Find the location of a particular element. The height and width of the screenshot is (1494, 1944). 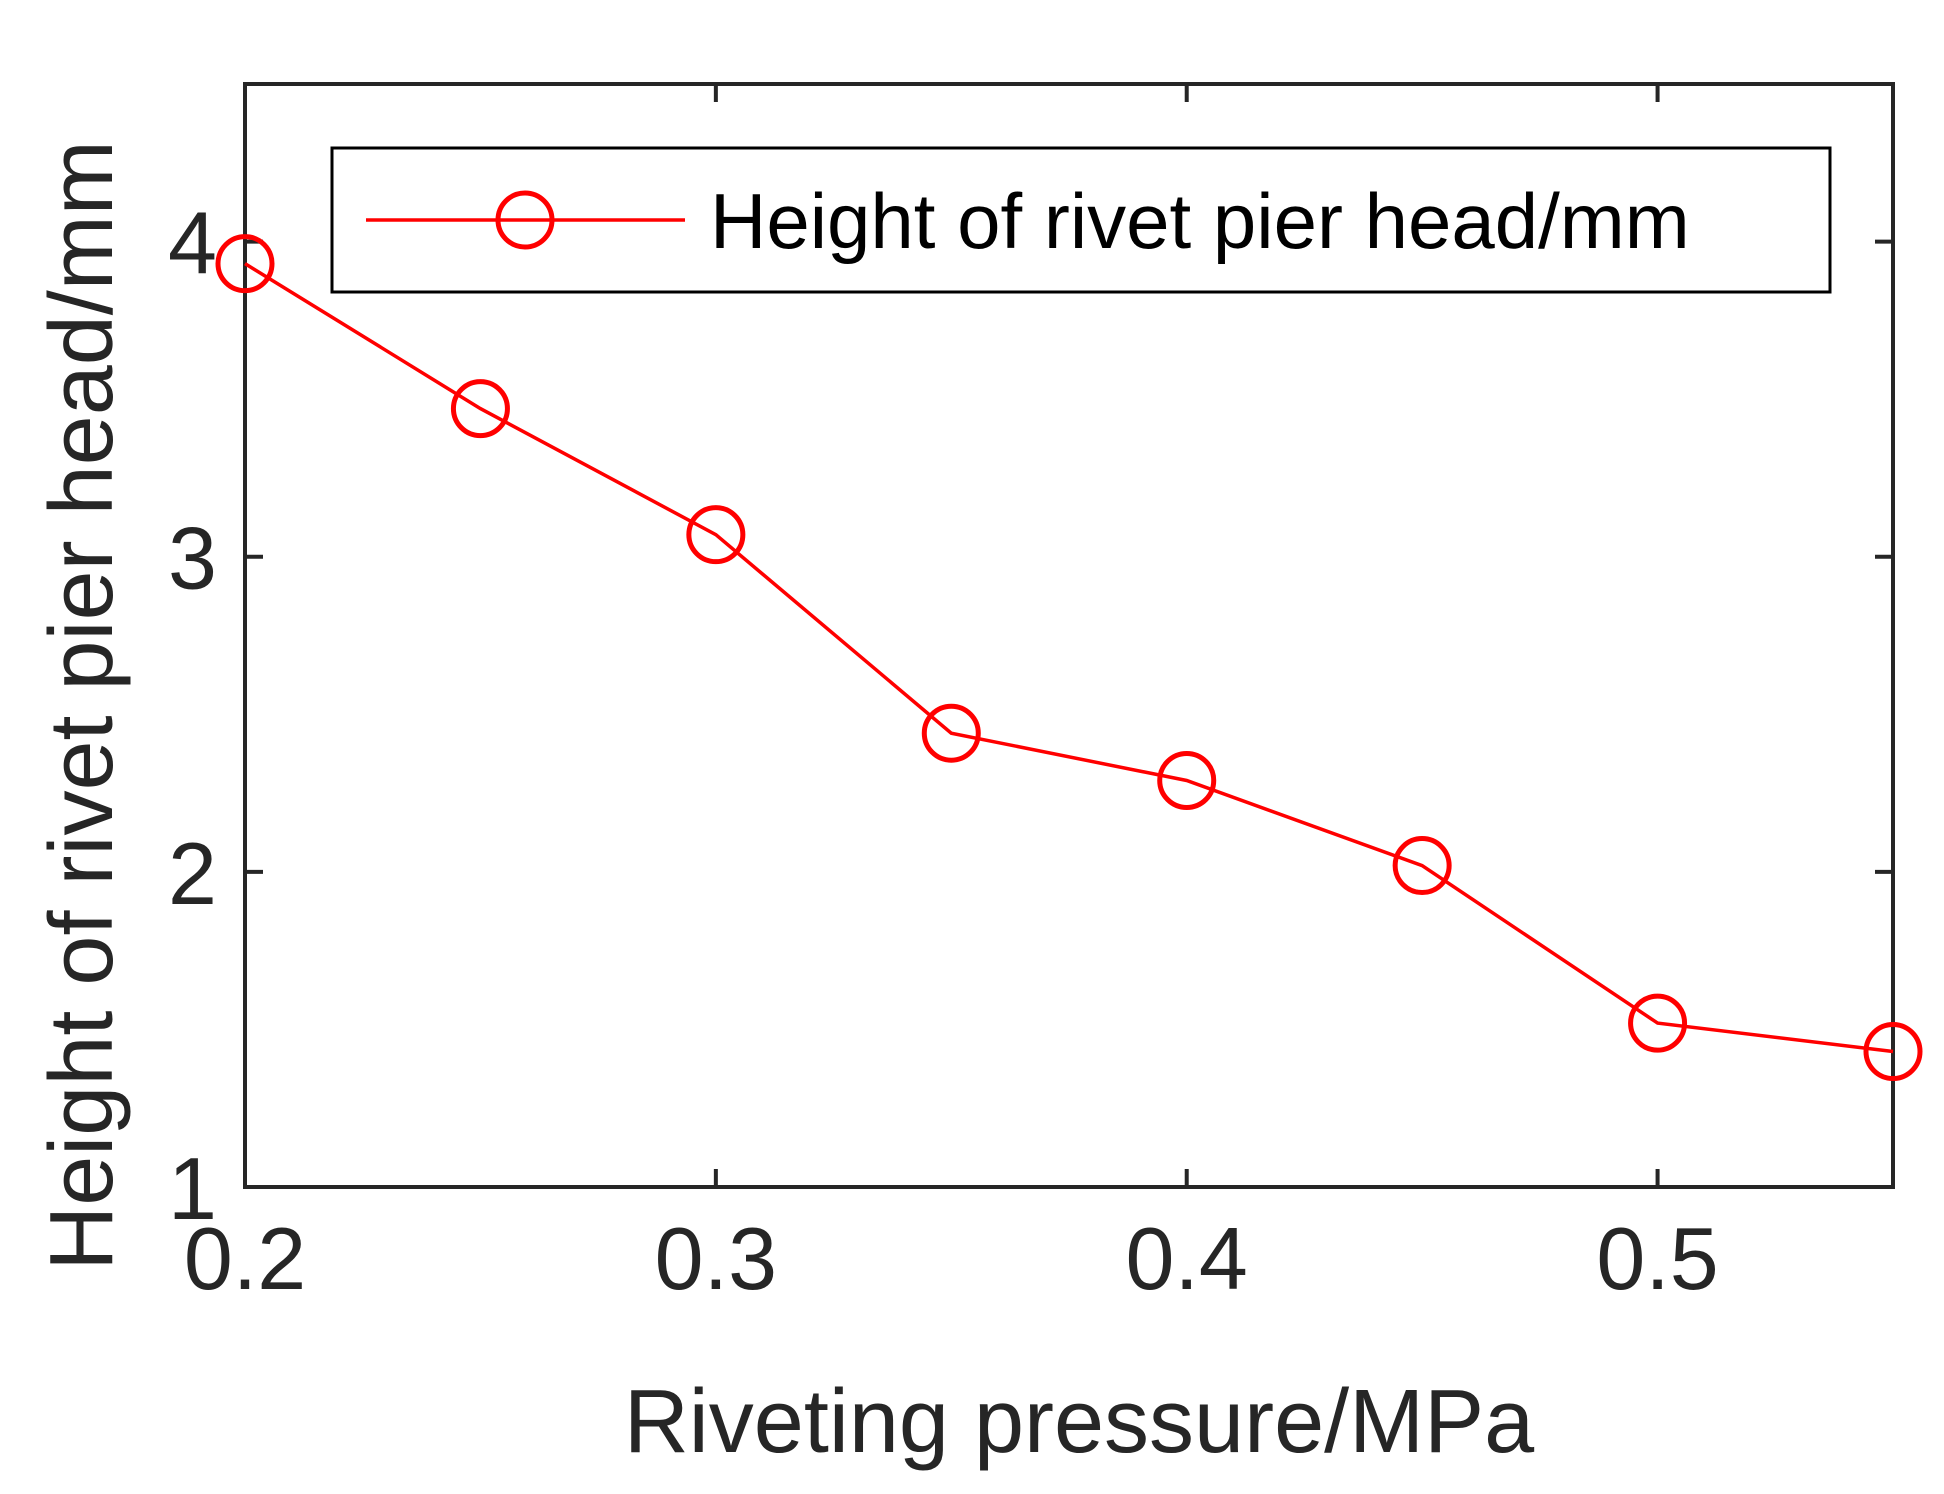

x-tick-label: 0.3 is located at coordinates (716, 1258).